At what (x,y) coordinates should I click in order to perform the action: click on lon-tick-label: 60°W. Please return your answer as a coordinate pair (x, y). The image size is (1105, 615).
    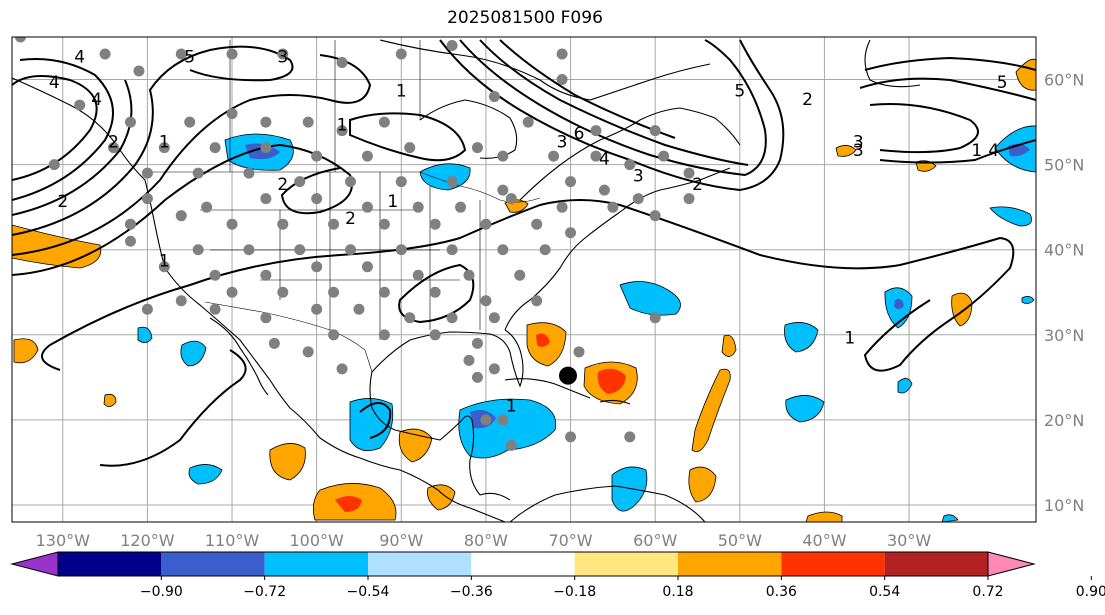
    Looking at the image, I should click on (655, 540).